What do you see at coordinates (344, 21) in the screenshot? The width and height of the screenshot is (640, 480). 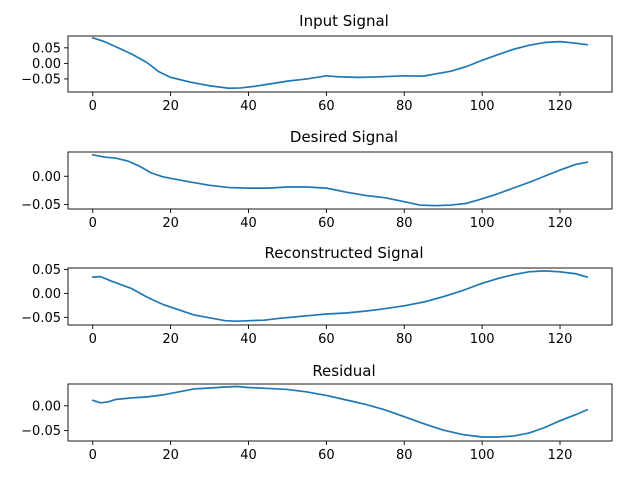 I see `chart-title: Input Signal` at bounding box center [344, 21].